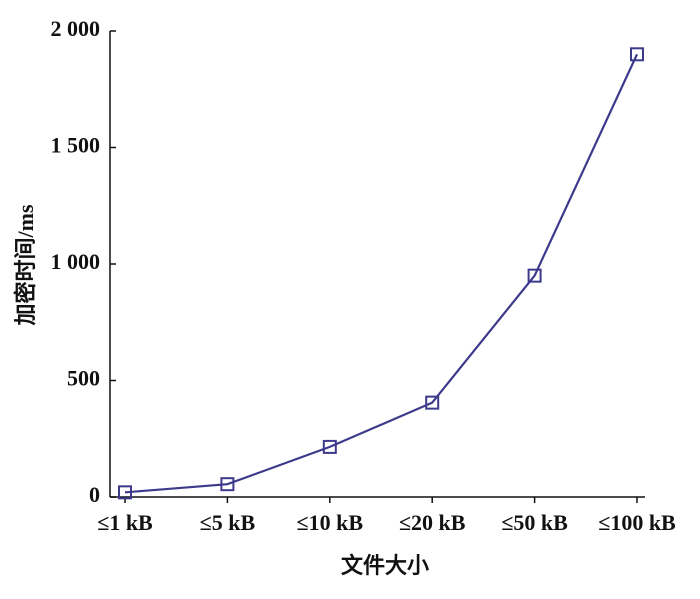 The width and height of the screenshot is (700, 599). What do you see at coordinates (385, 565) in the screenshot?
I see `x-axis-title: 文件大小` at bounding box center [385, 565].